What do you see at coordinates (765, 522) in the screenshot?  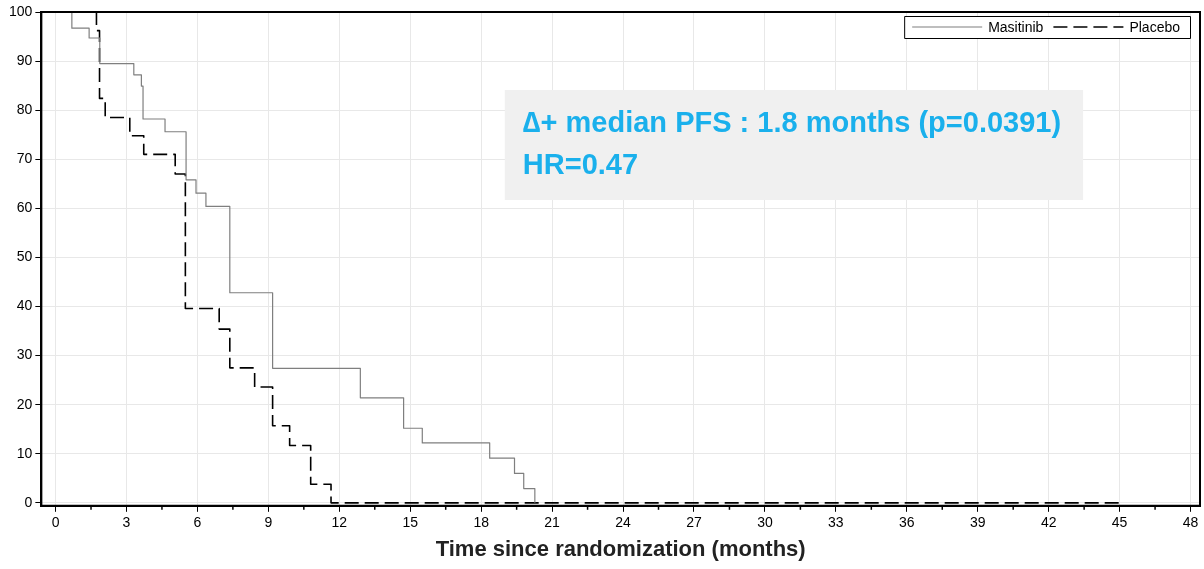 I see `x-tick-label: 30` at bounding box center [765, 522].